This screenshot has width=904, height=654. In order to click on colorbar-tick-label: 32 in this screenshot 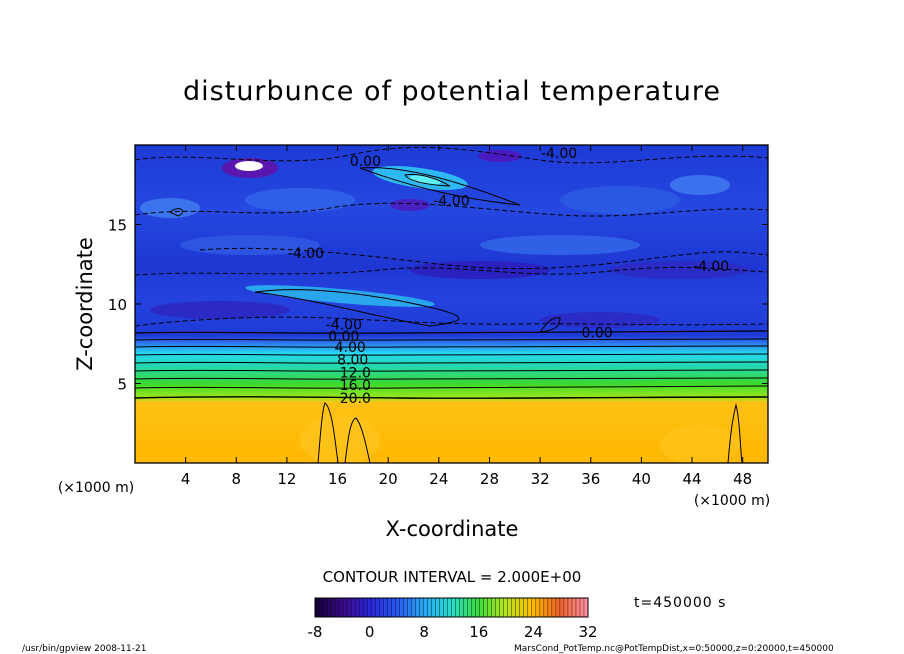, I will do `click(587, 632)`.